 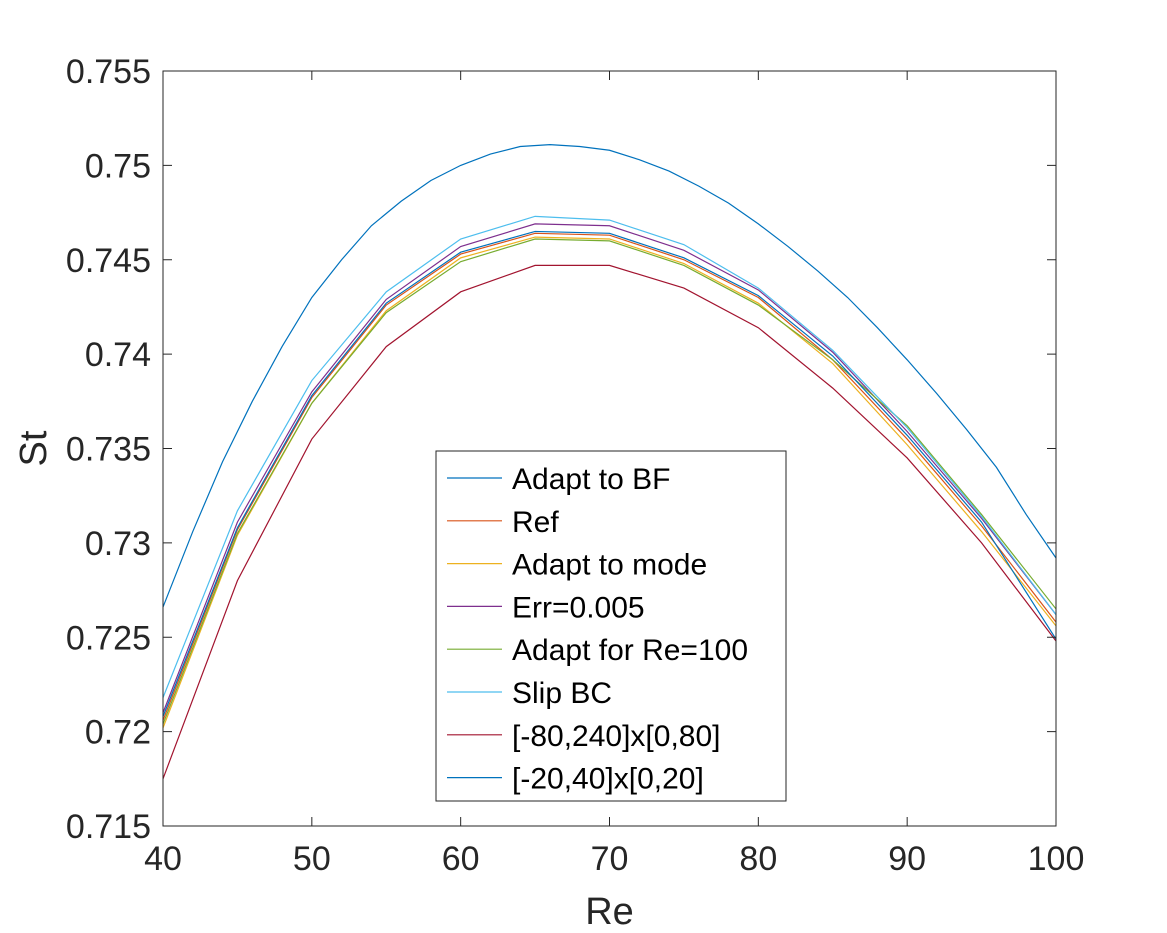 I want to click on y-axis-label: St, so click(x=34, y=448).